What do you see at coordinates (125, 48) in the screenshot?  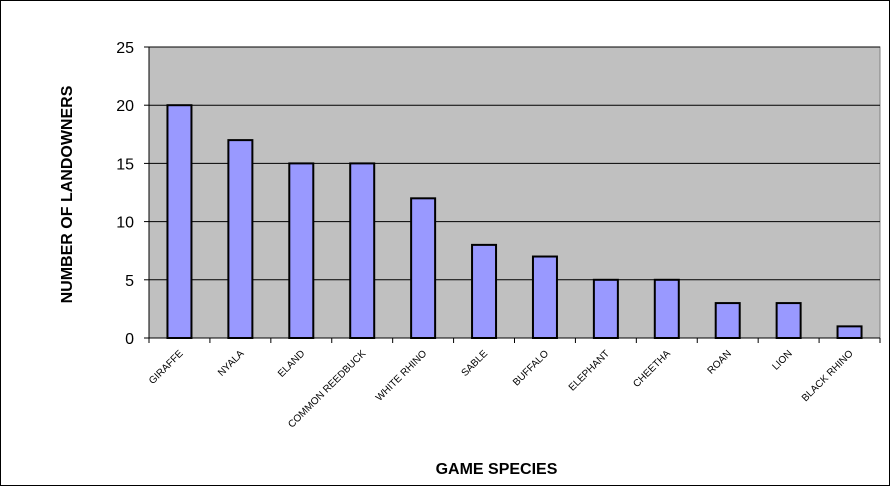 I see `y-tick-label: 25` at bounding box center [125, 48].